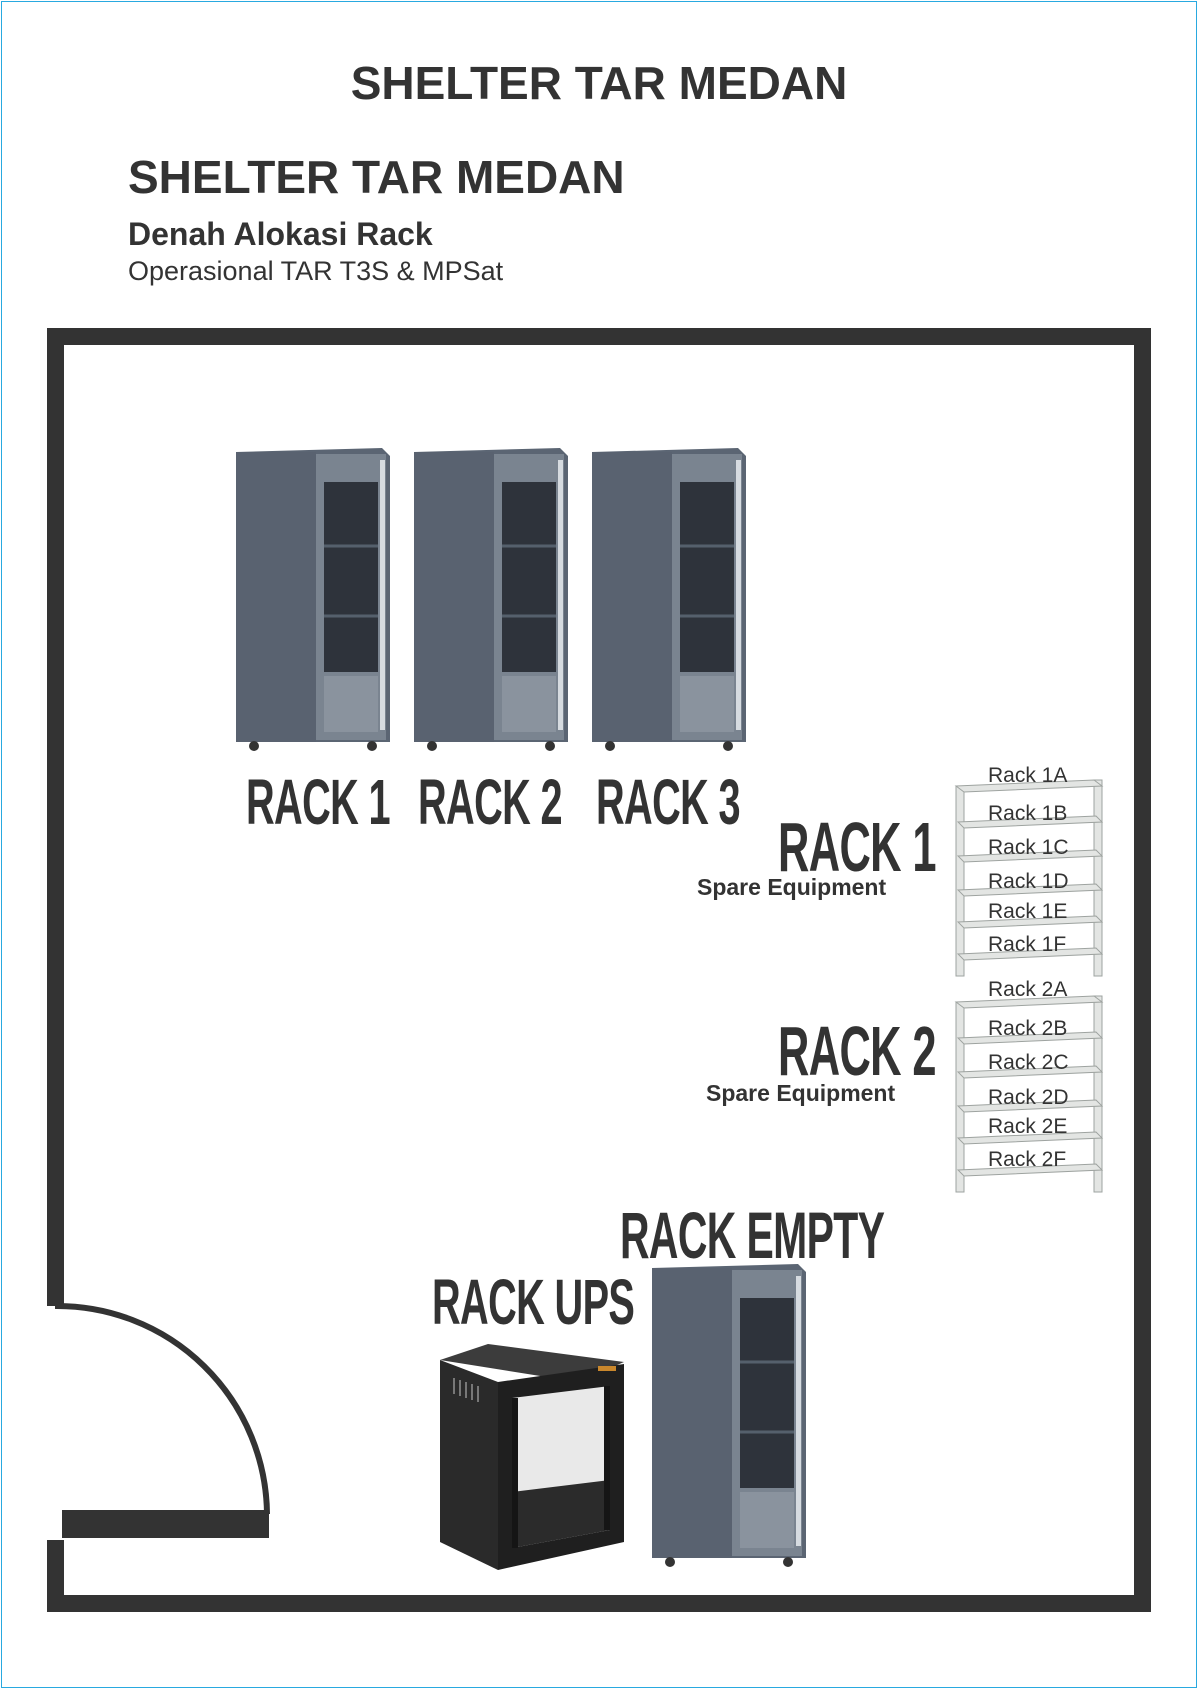 Image resolution: width=1198 pixels, height=1689 pixels. What do you see at coordinates (599, 1603) in the screenshot?
I see `wall-bottom` at bounding box center [599, 1603].